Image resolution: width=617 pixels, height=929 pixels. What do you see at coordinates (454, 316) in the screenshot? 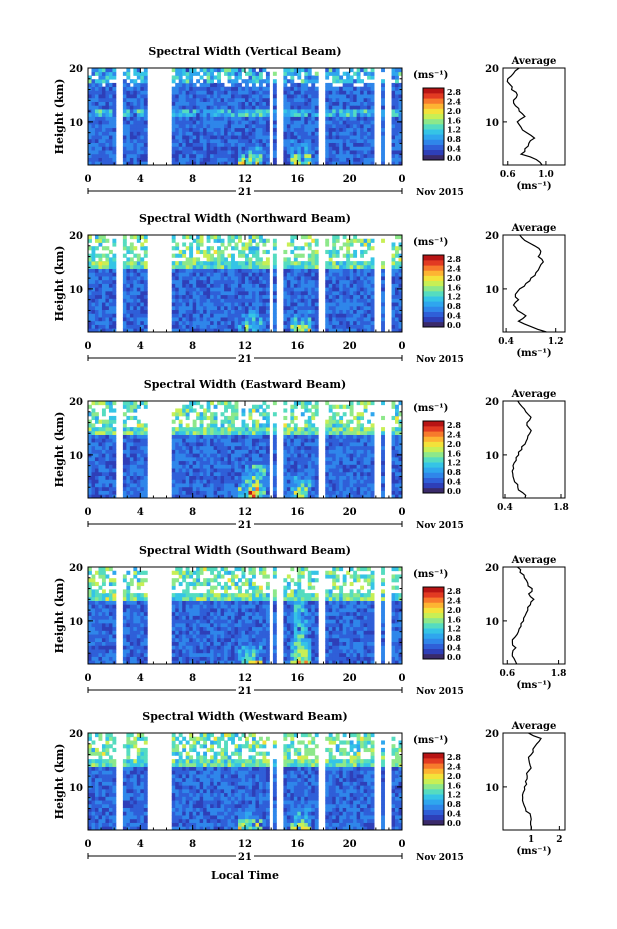
I see `colorbar-tick-label: 0.4` at bounding box center [454, 316].